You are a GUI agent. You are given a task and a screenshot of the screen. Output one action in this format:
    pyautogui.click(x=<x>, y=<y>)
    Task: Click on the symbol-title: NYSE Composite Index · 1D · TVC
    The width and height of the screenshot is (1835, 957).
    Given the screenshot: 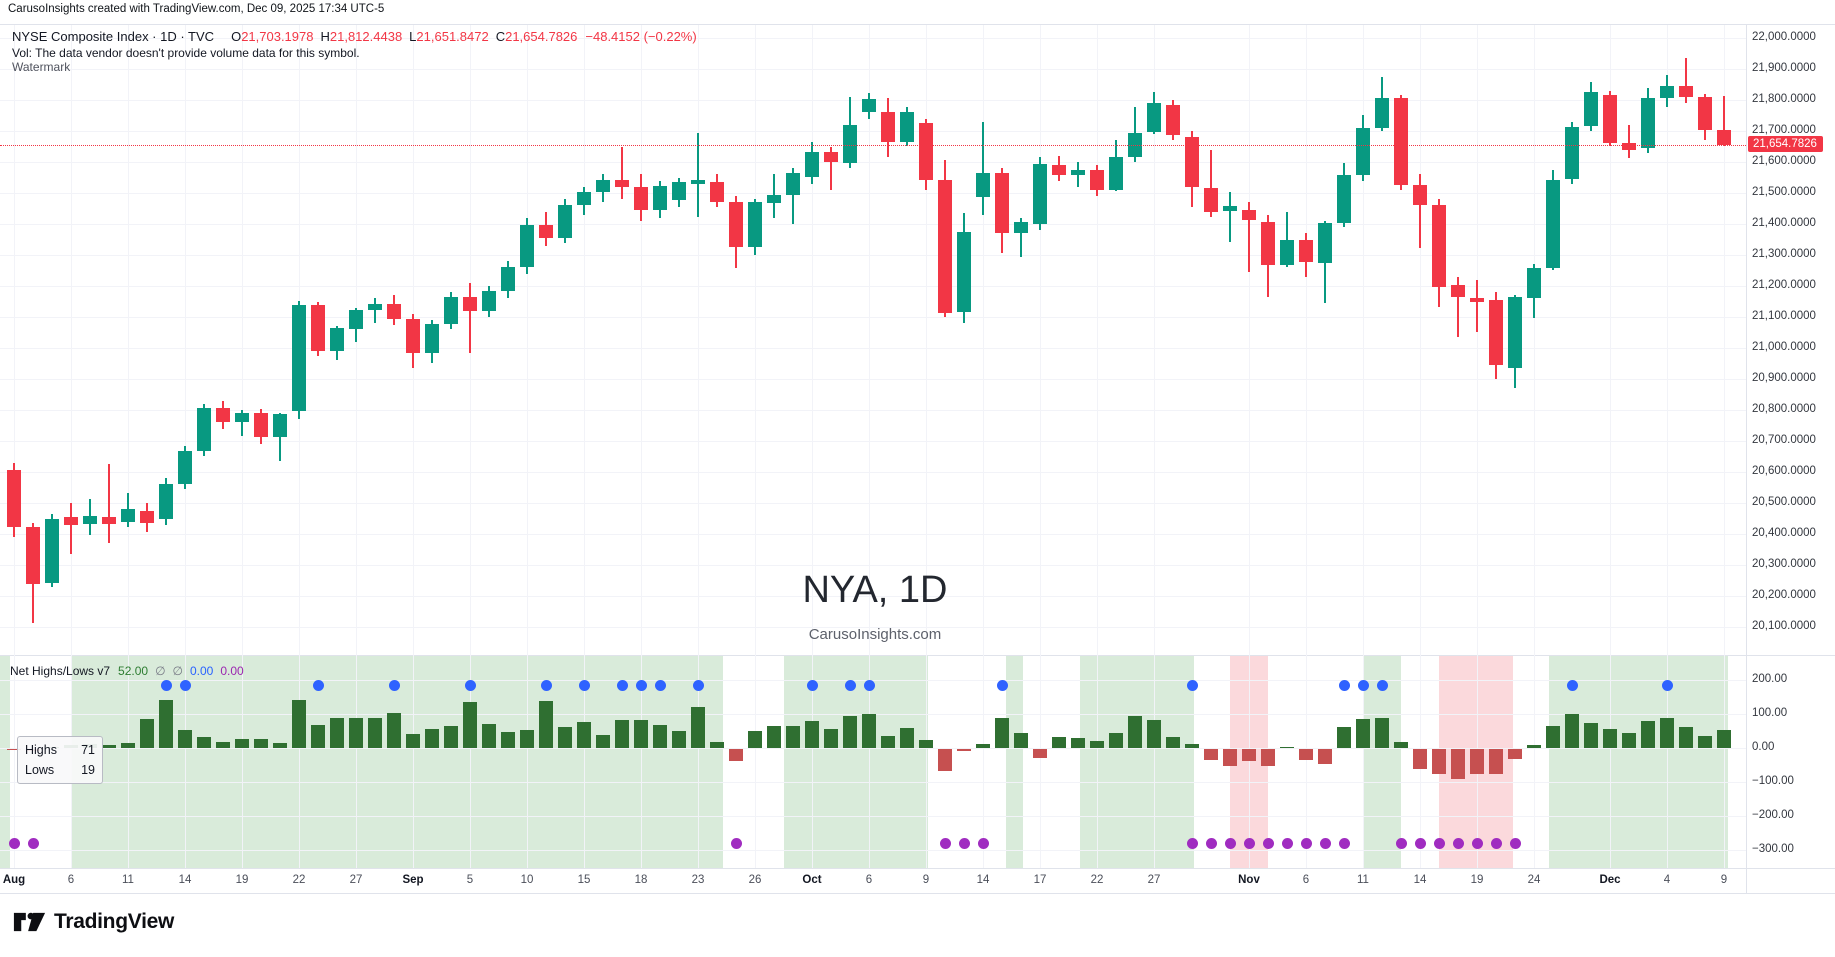 What is the action you would take?
    pyautogui.click(x=113, y=36)
    